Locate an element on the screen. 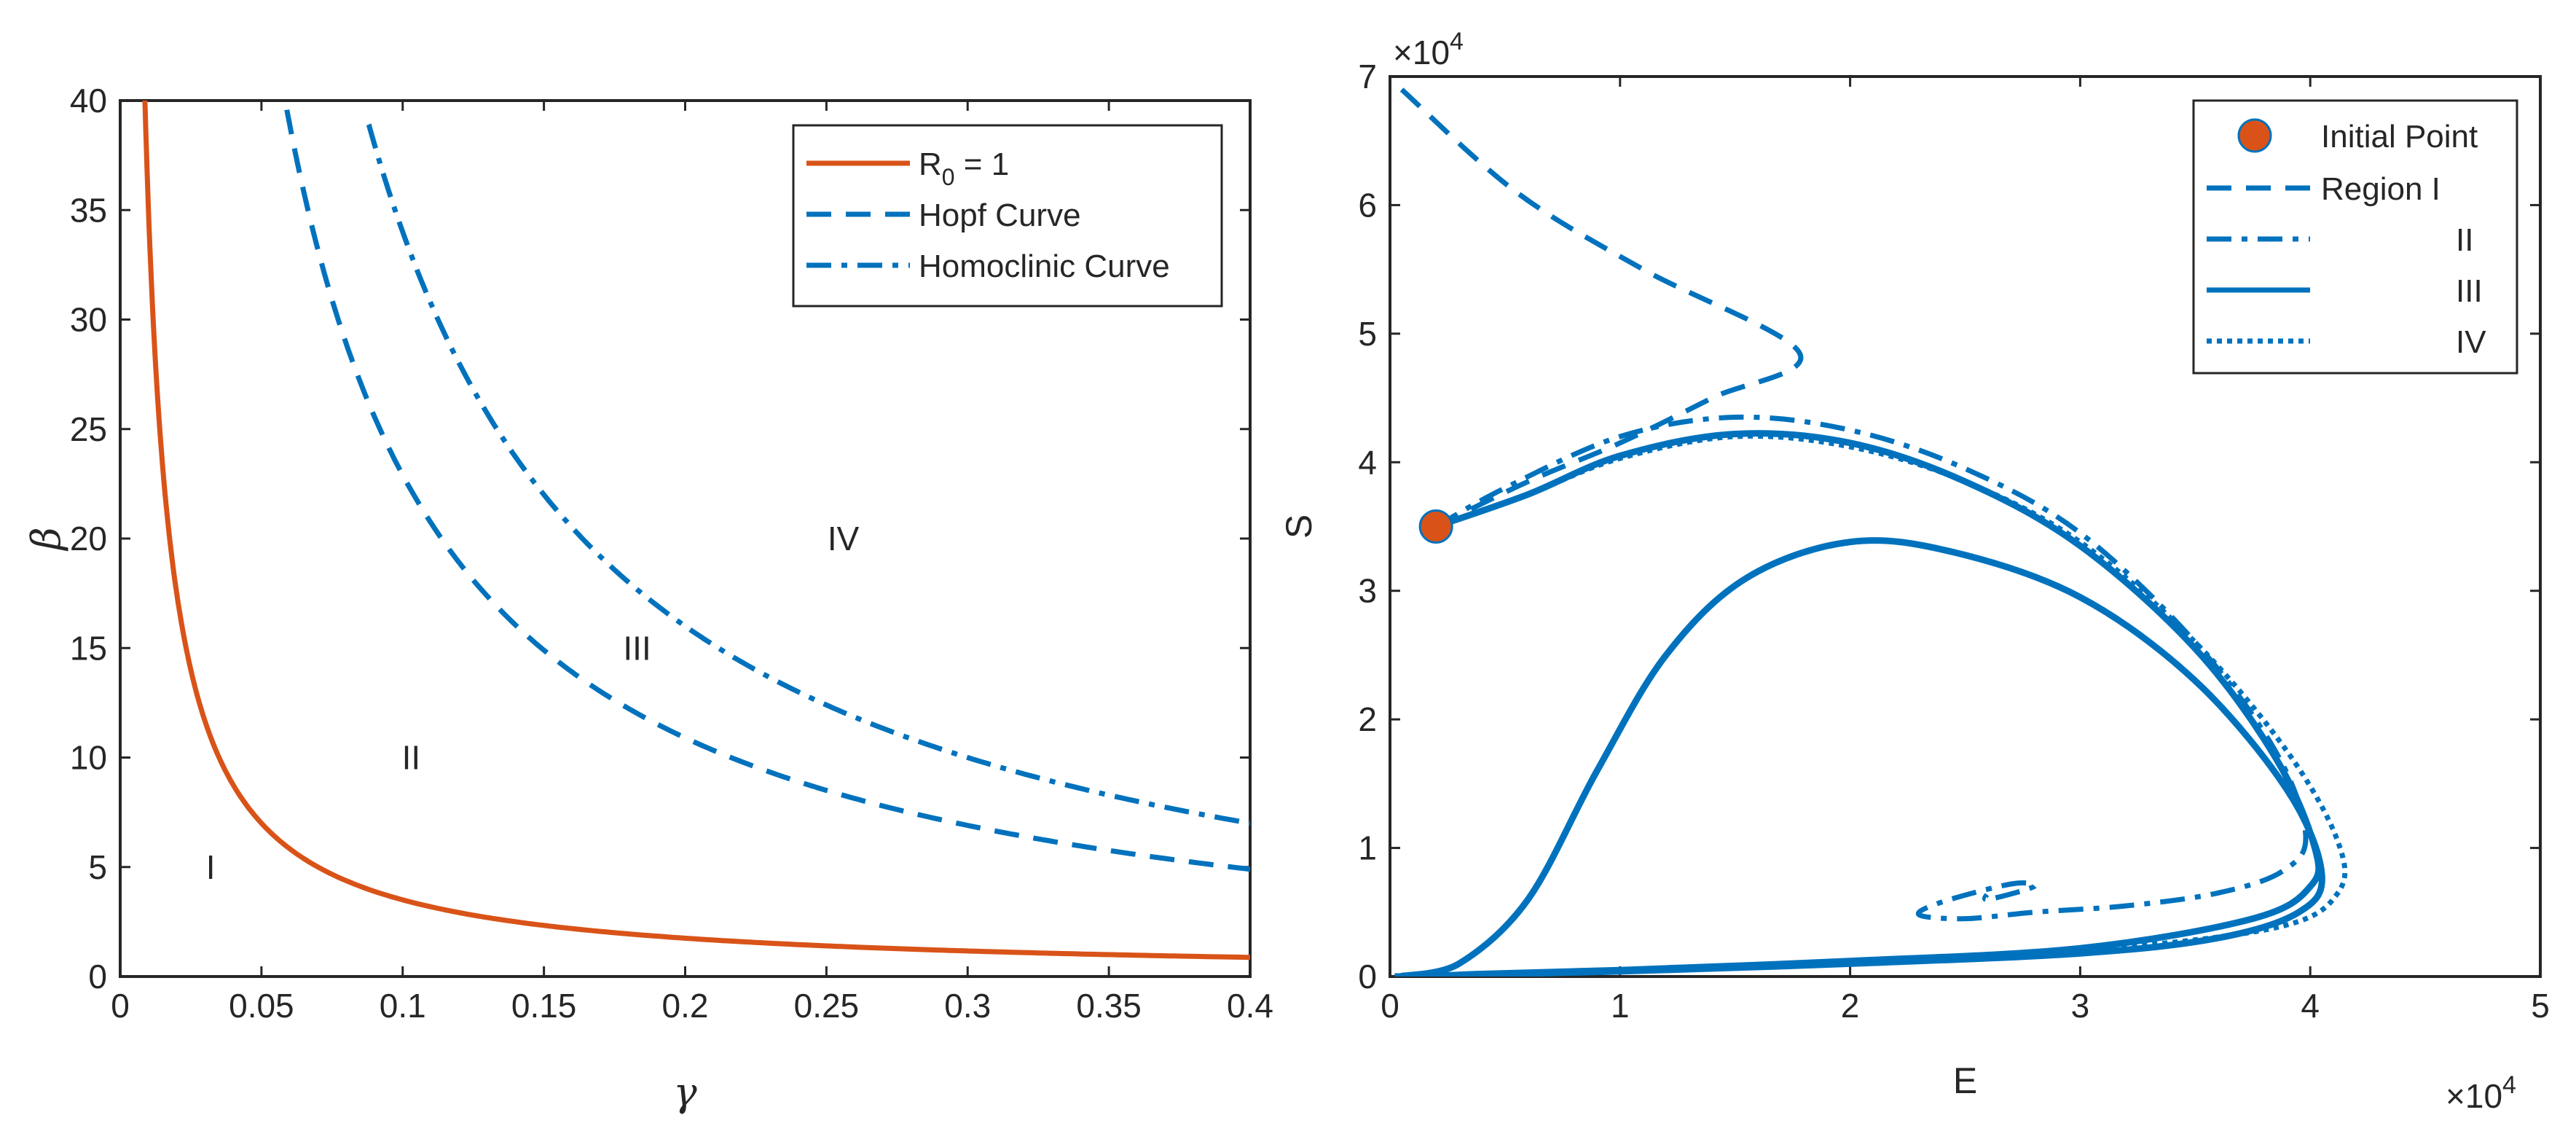 This screenshot has height=1123, width=2576. legend-label: Hopf Curve is located at coordinates (1000, 215).